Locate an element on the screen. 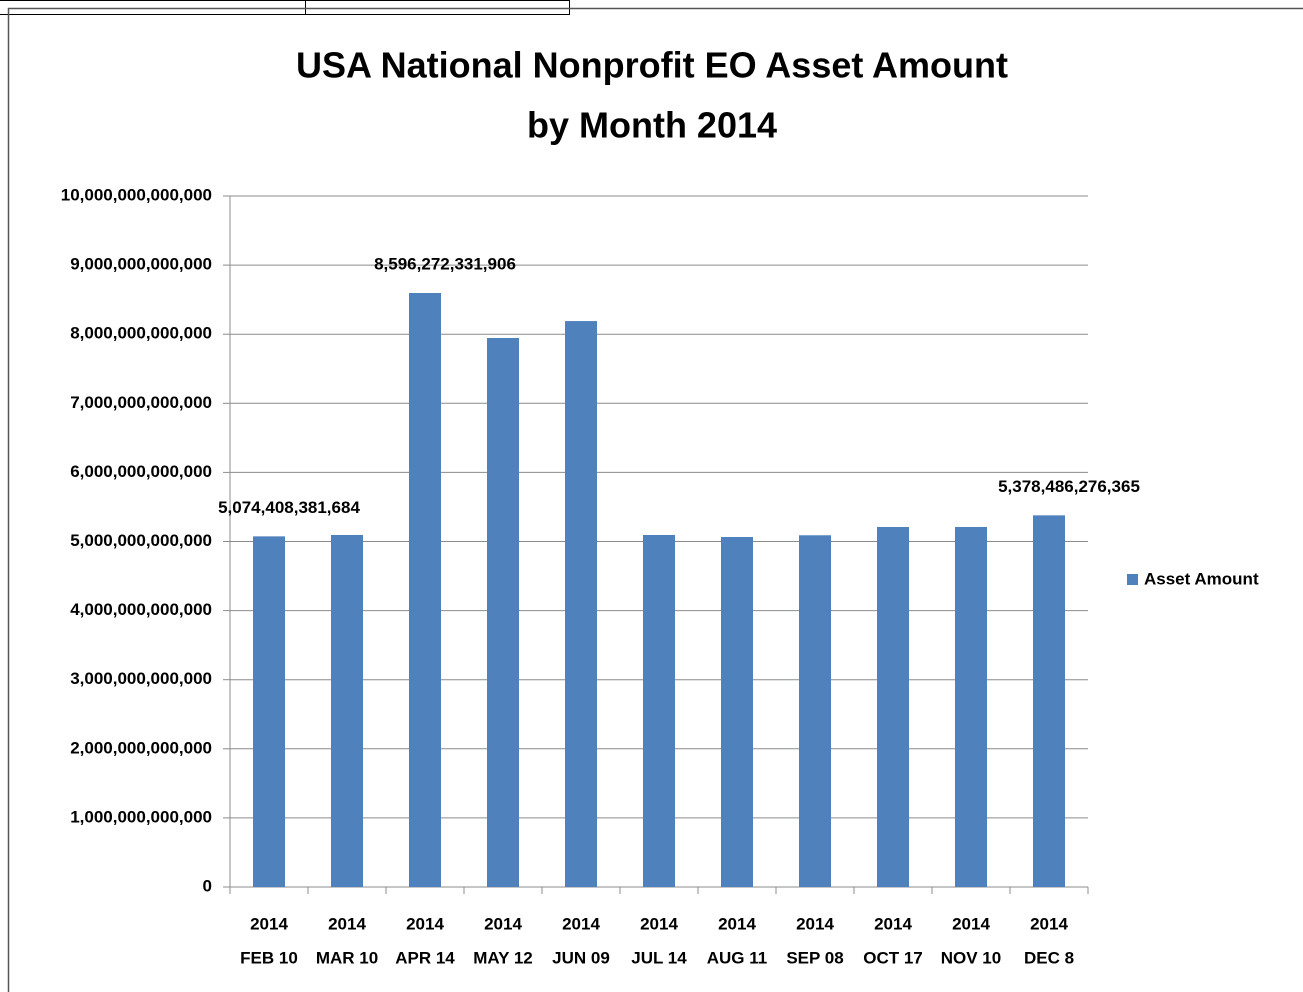 The image size is (1303, 992). x-tick-label: DEC 8 is located at coordinates (1049, 957).